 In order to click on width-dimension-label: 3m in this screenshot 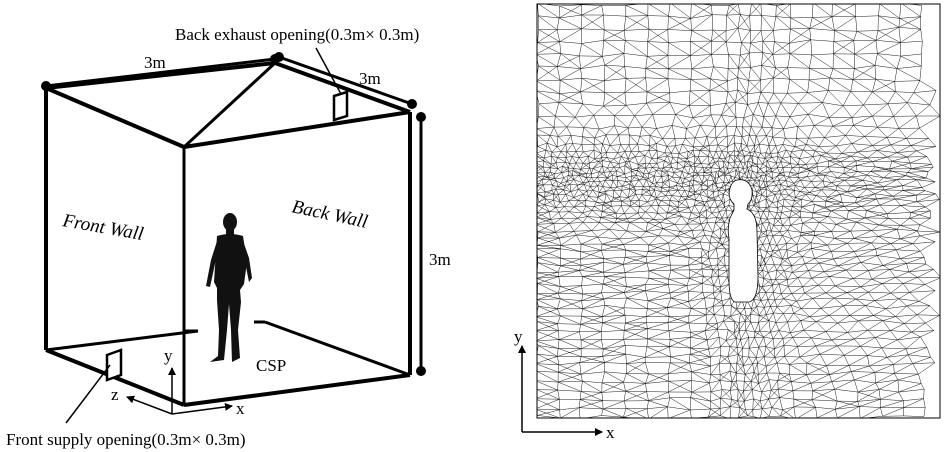, I will do `click(155, 62)`.